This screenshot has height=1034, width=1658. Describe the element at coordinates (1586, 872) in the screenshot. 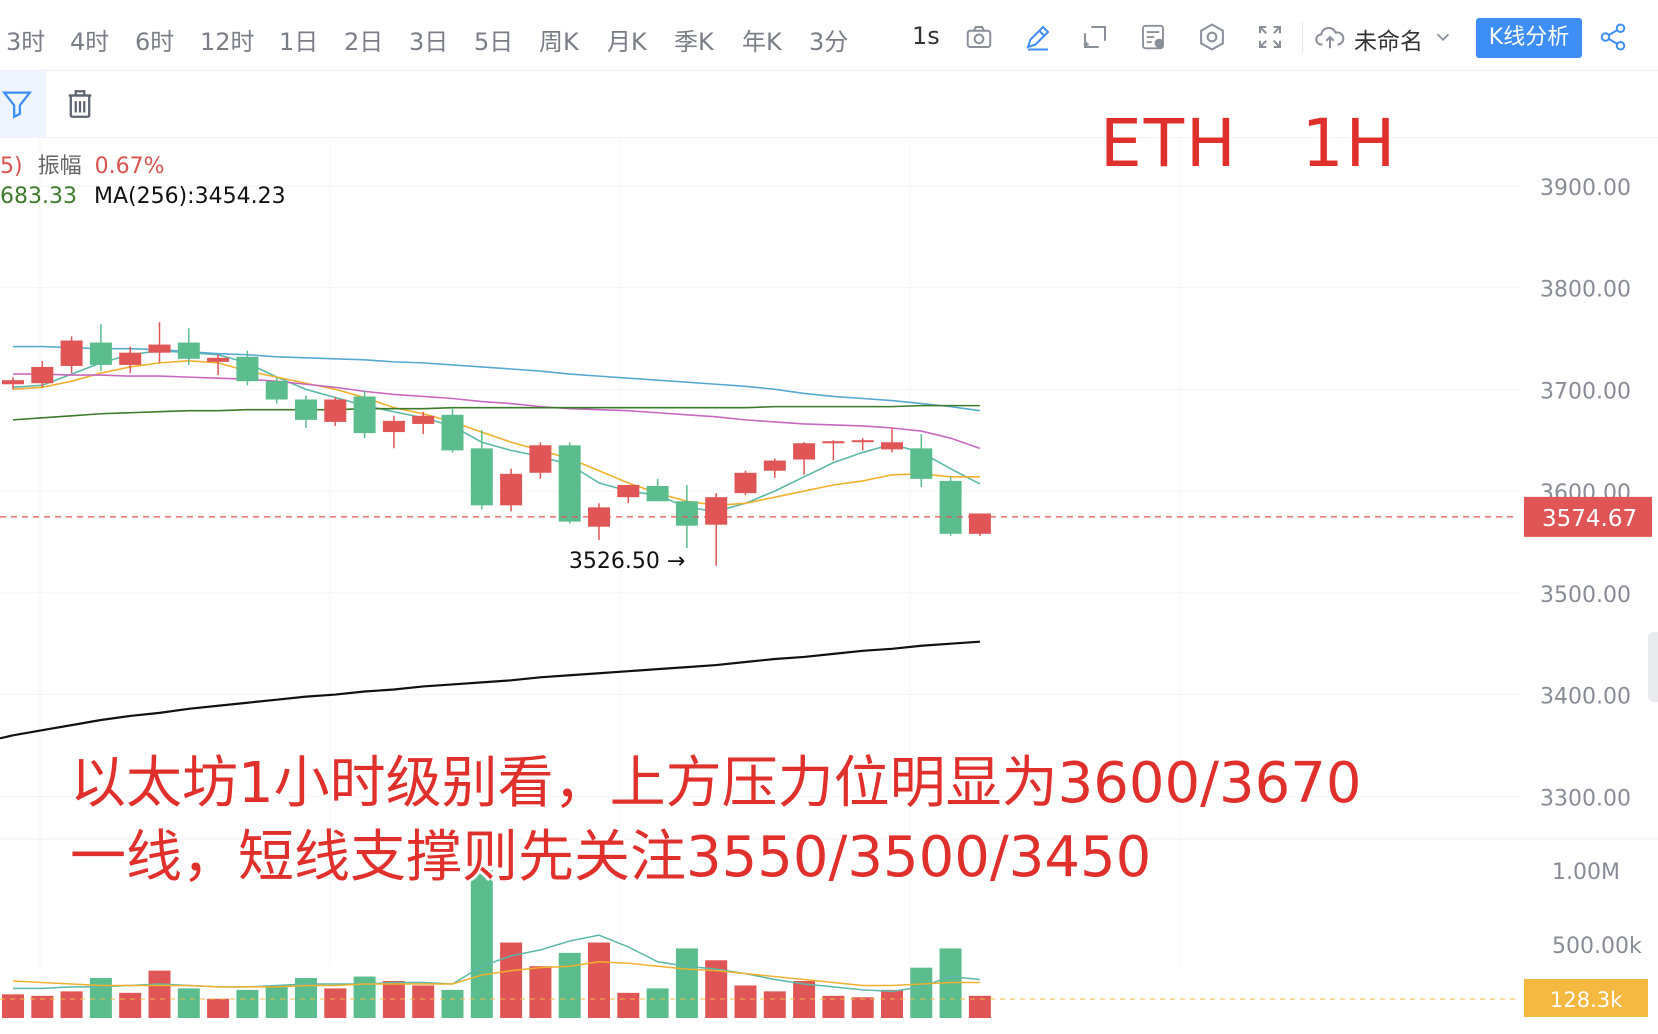

I see `volume-tick-label: 1.00M` at that location.